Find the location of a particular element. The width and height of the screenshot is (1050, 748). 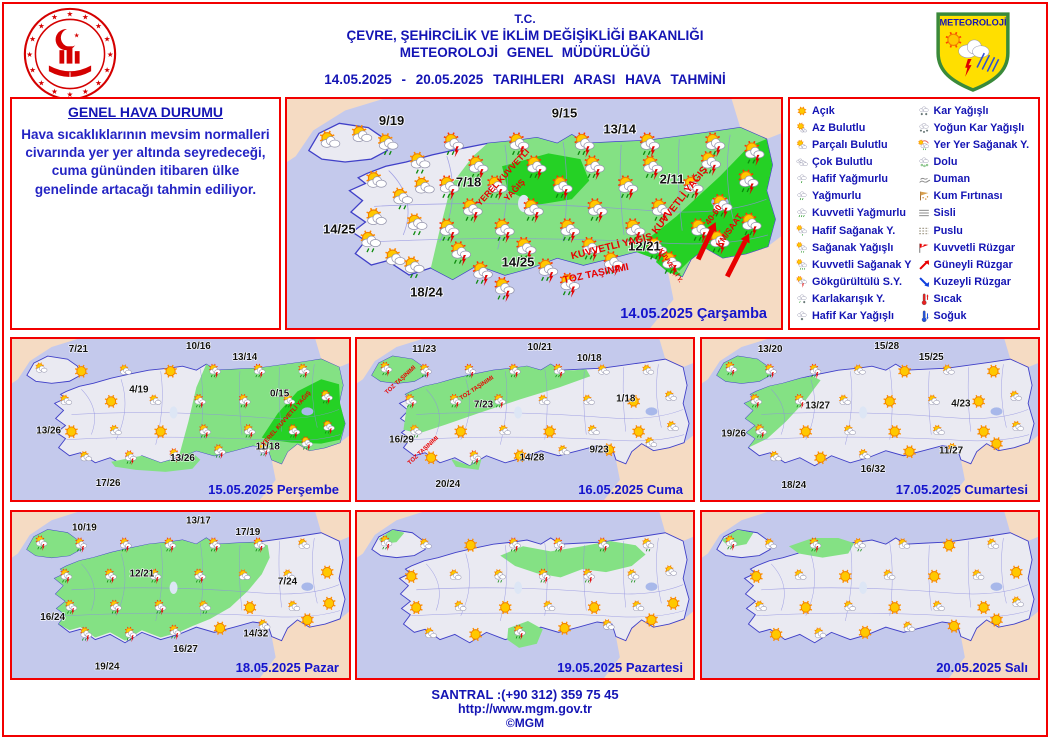

map-date-label: 17.05.2025 Cumartesi is located at coordinates (961, 489).